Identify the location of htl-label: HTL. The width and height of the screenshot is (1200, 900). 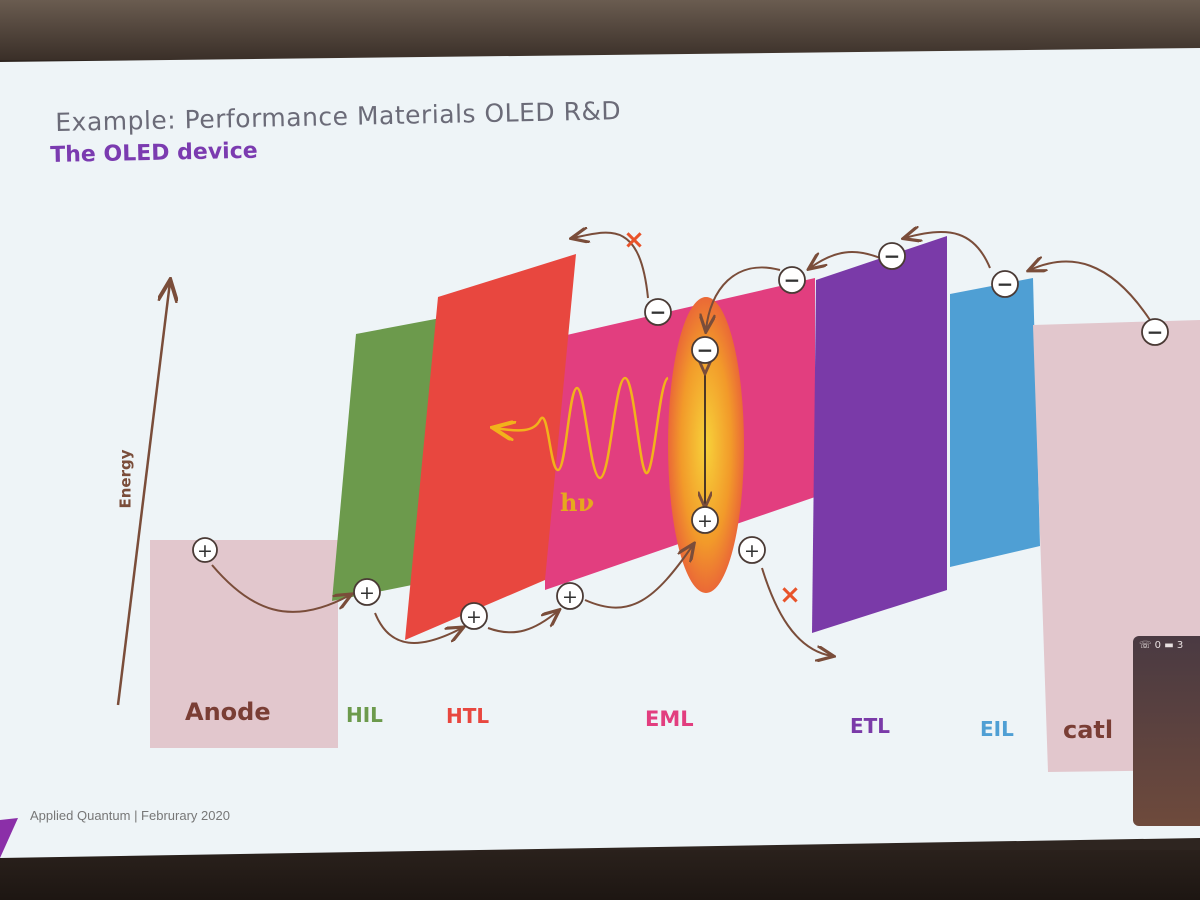
(468, 716).